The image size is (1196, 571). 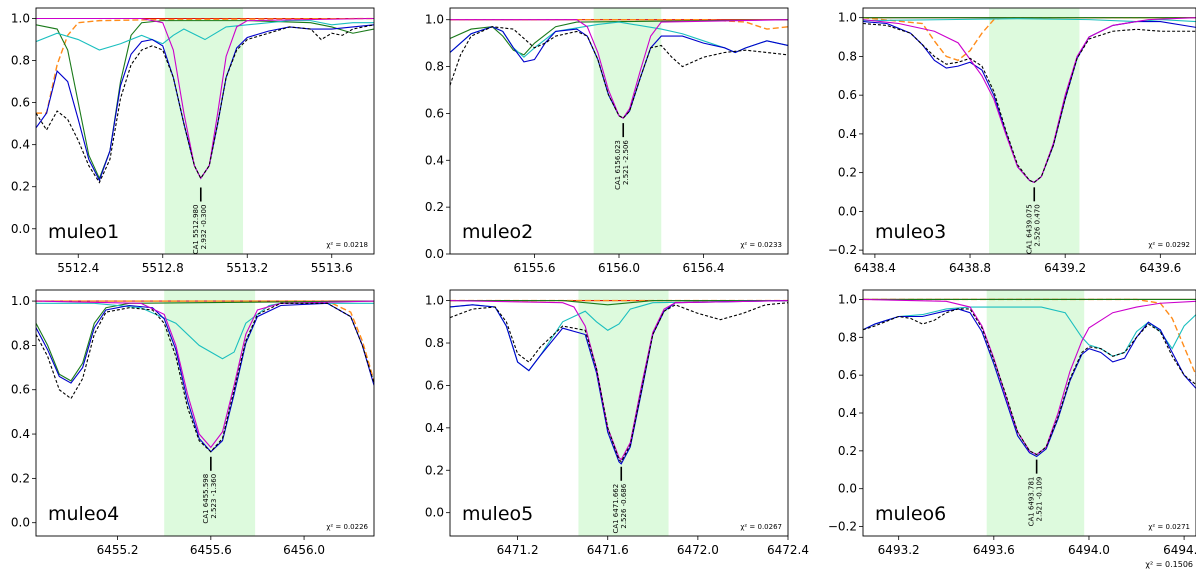 What do you see at coordinates (910, 232) in the screenshot?
I see `panel-label: muleo3` at bounding box center [910, 232].